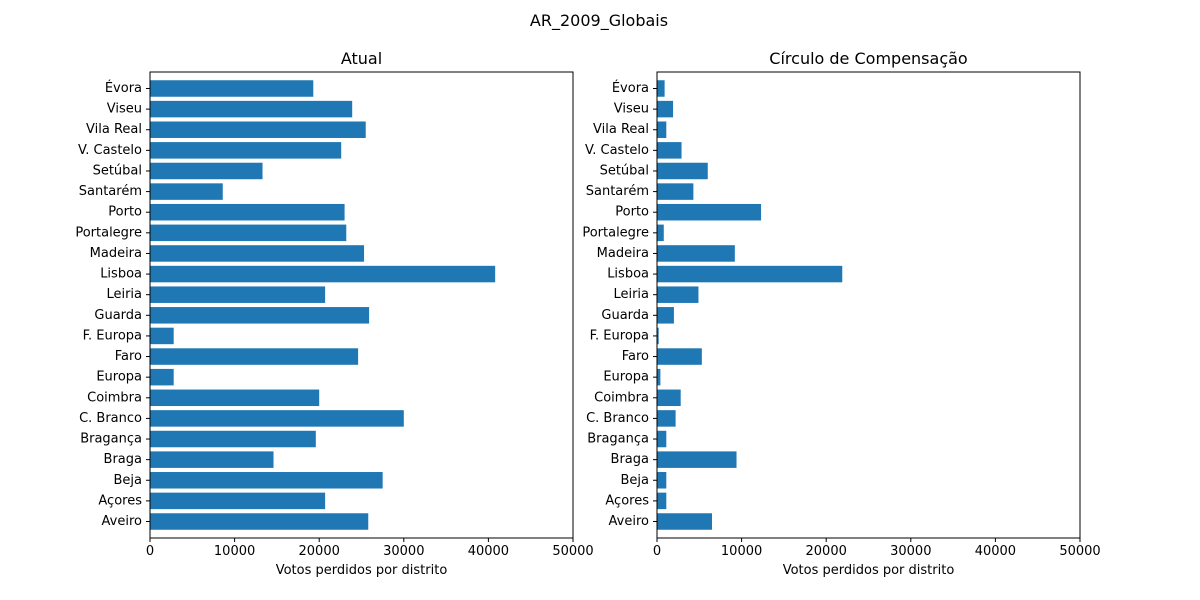 The height and width of the screenshot is (600, 1200). Describe the element at coordinates (112, 335) in the screenshot. I see `y-tick-label: F. Europa` at that location.